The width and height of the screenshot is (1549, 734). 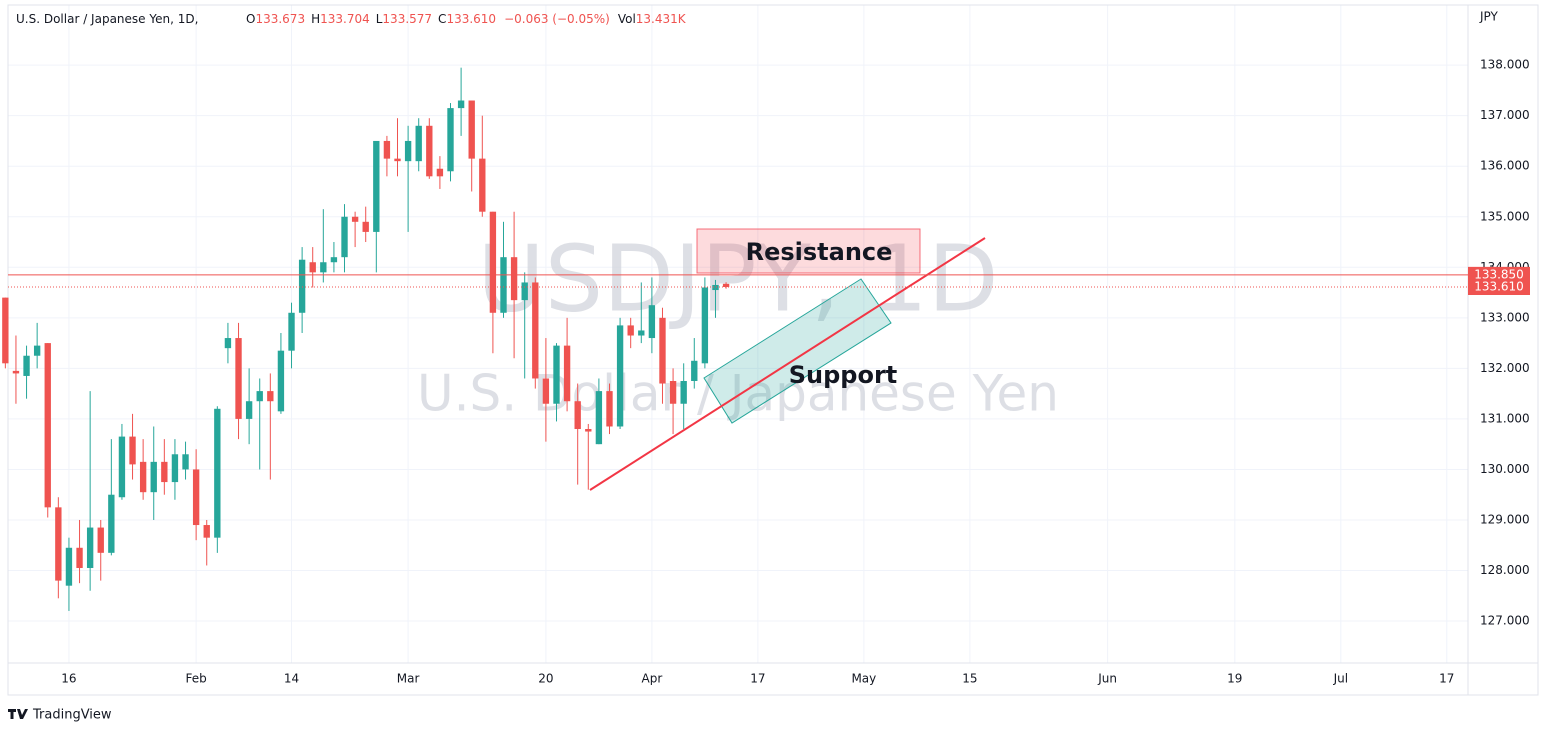 What do you see at coordinates (442, 19) in the screenshot?
I see `c-label: C` at bounding box center [442, 19].